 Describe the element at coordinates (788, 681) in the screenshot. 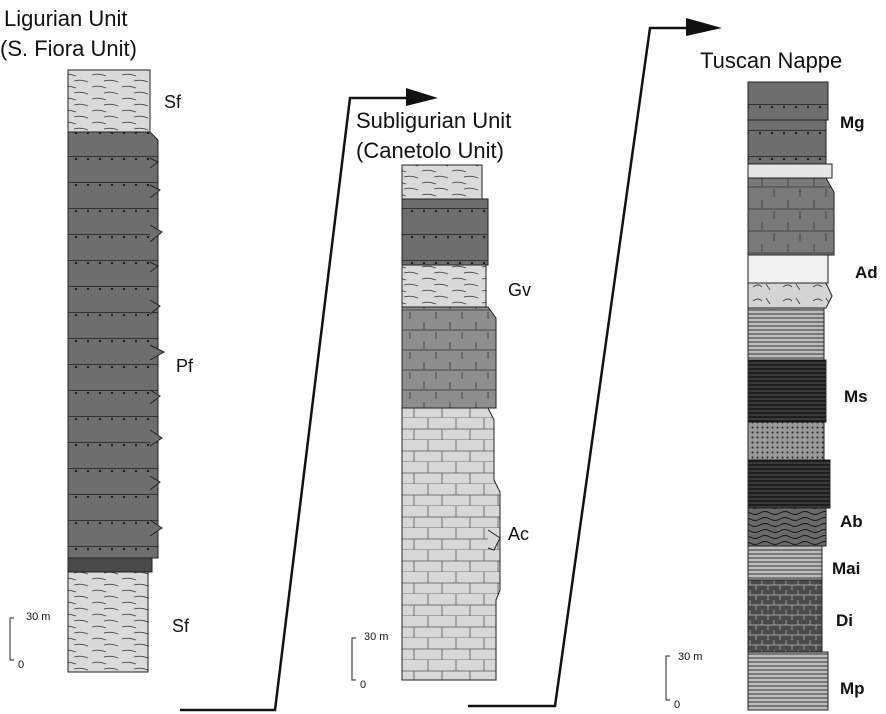

I see `mp-layer` at that location.